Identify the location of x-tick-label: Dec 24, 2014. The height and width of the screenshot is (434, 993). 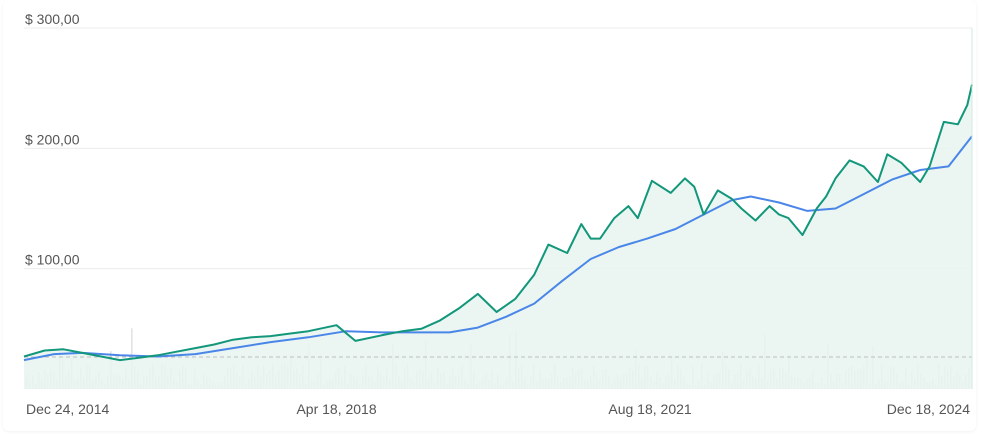
(67, 409).